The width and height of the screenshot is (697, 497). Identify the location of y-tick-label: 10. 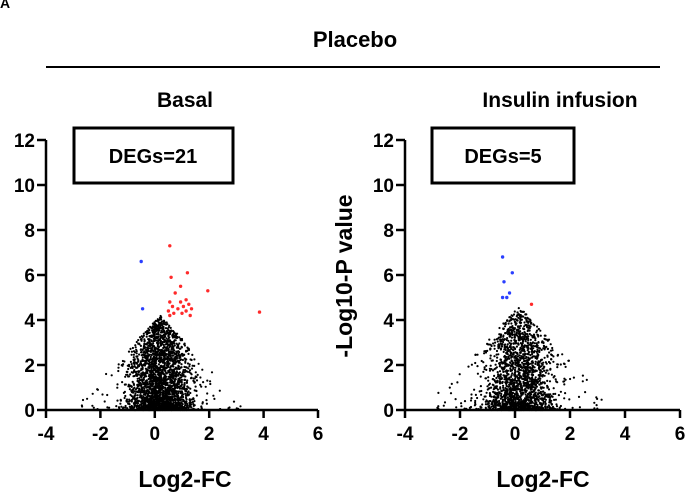
(24, 186).